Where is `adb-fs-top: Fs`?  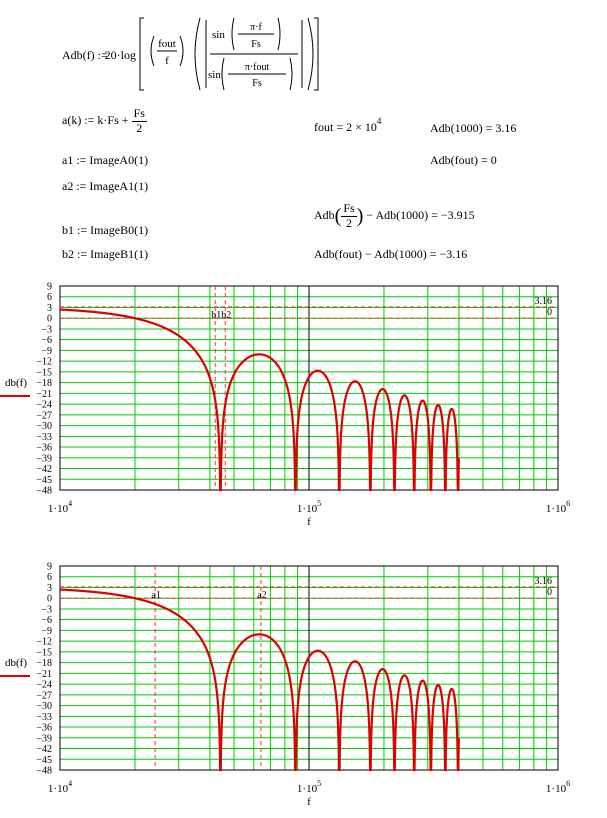
adb-fs-top: Fs is located at coordinates (256, 44).